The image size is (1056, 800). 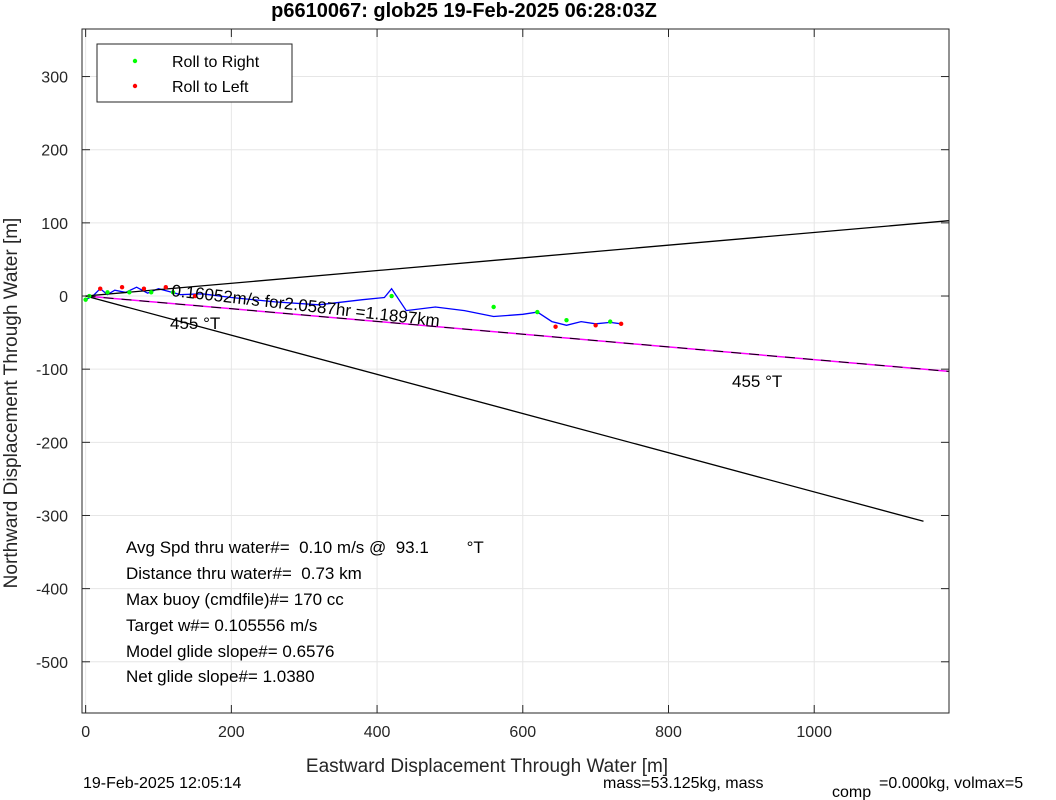 I want to click on heading-label-left: 455 °T, so click(x=195, y=323).